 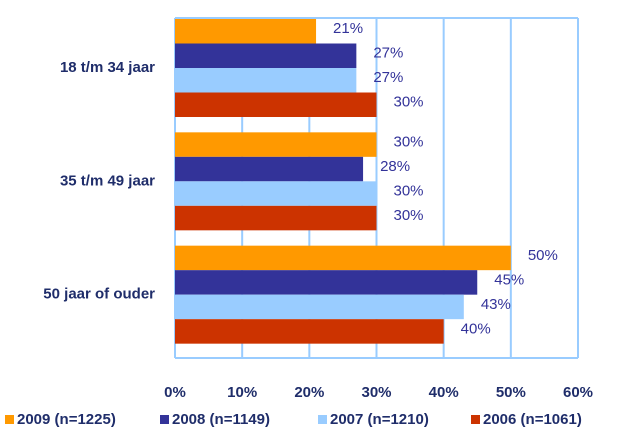 What do you see at coordinates (348, 28) in the screenshot?
I see `data-label: 21%` at bounding box center [348, 28].